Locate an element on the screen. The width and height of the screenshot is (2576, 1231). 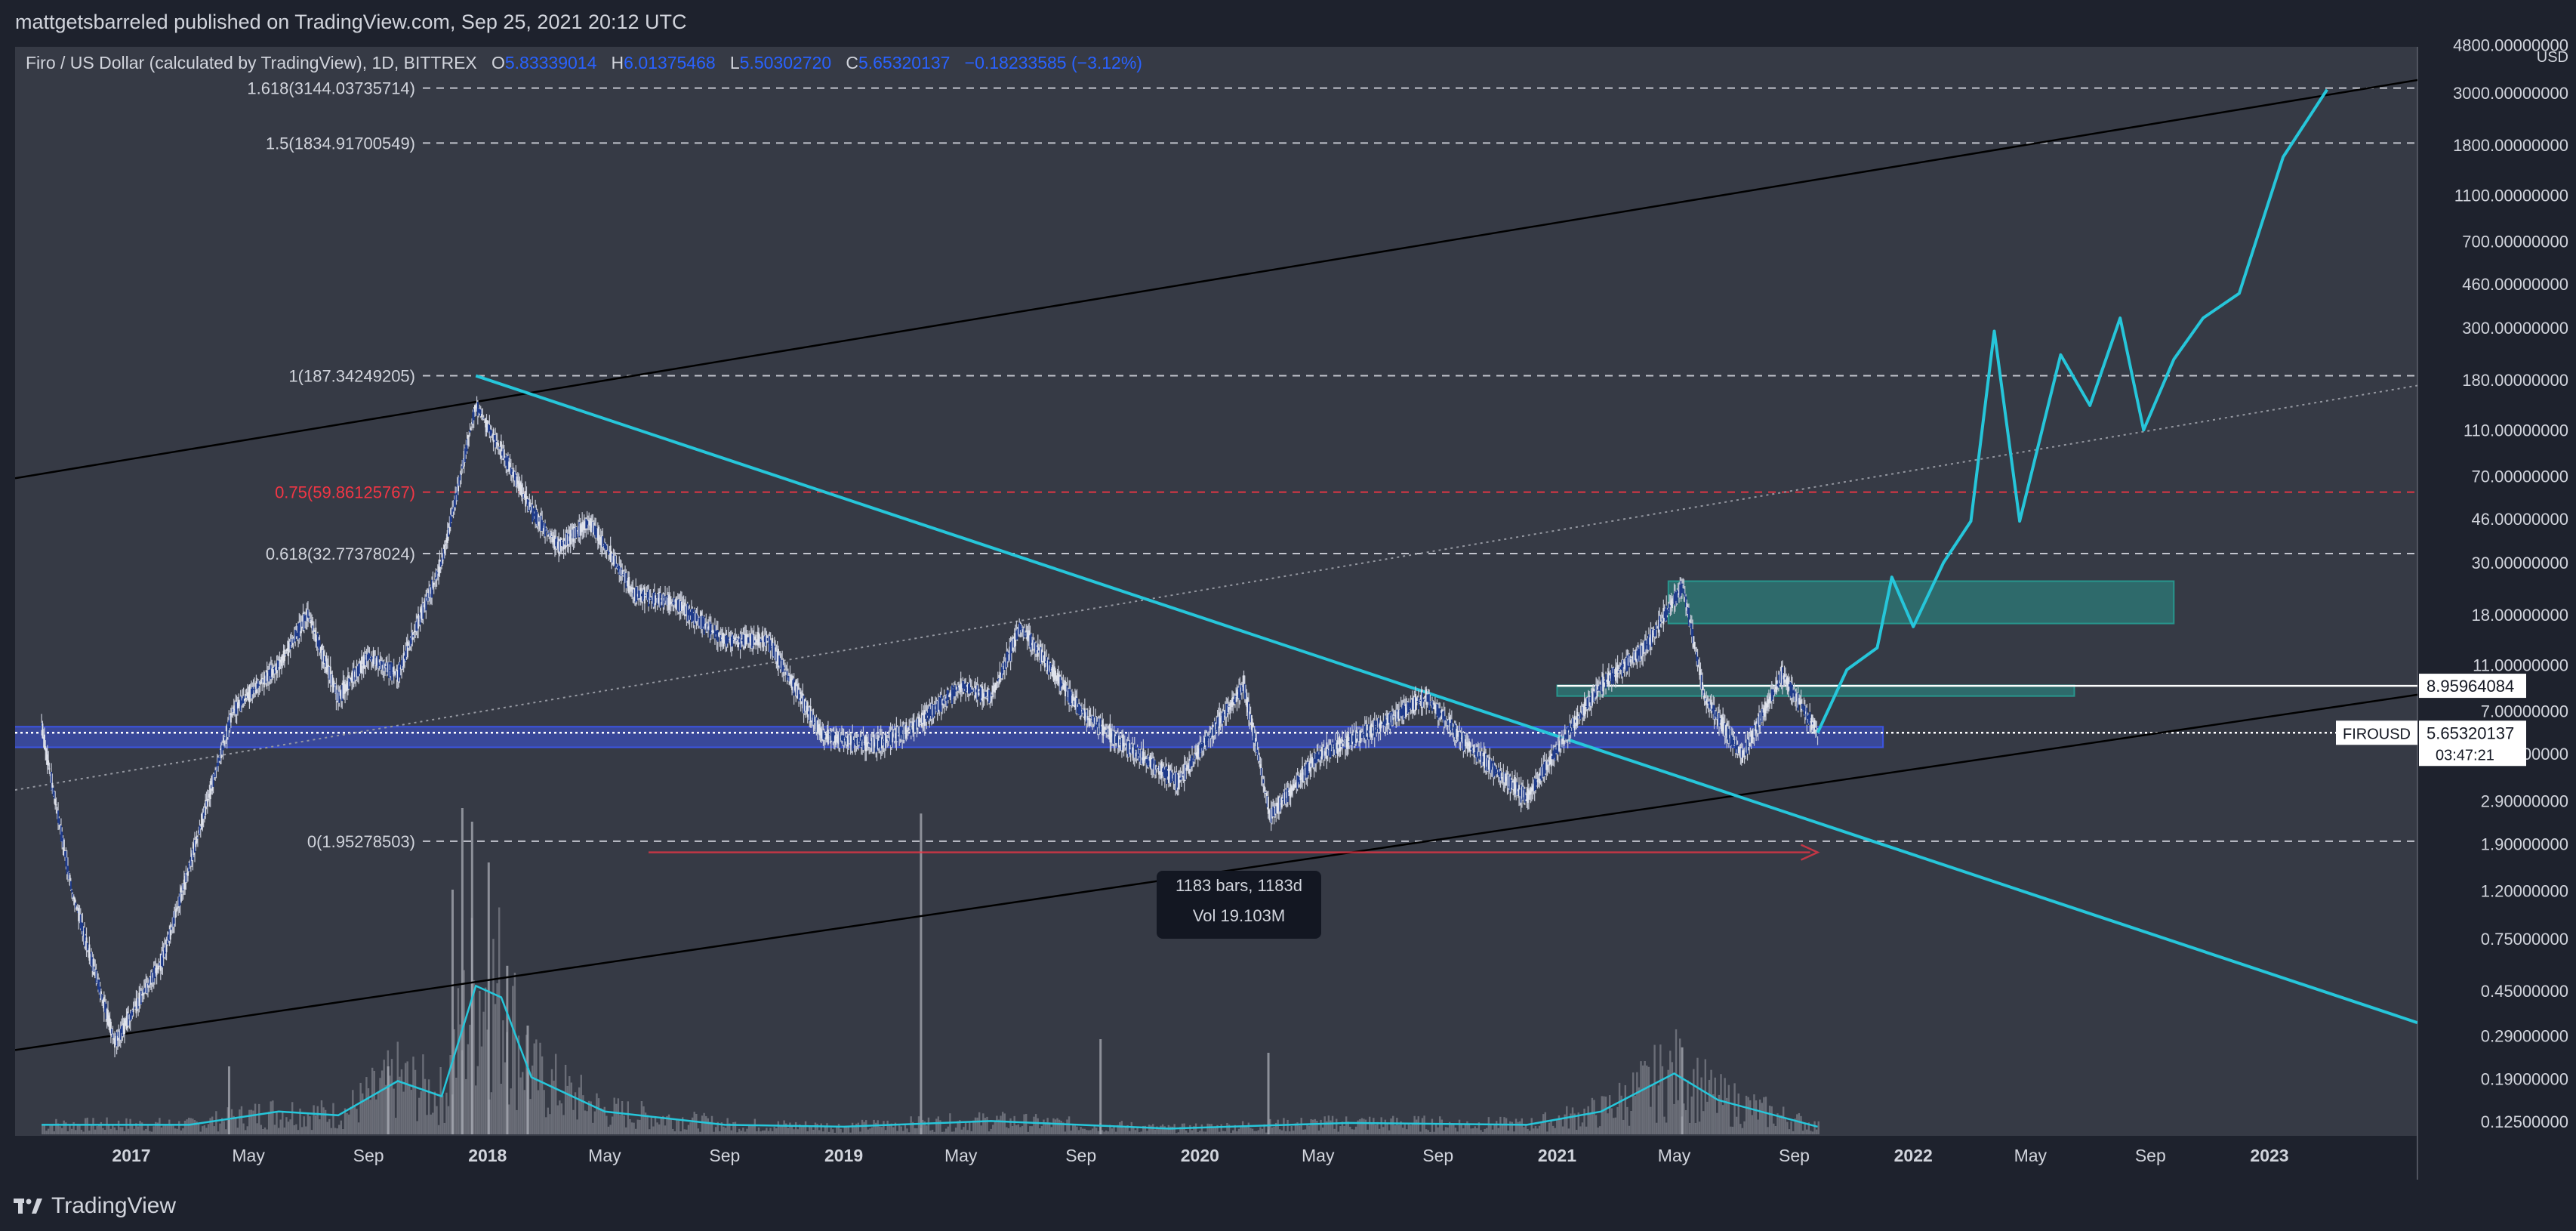
high-label: H is located at coordinates (617, 63).